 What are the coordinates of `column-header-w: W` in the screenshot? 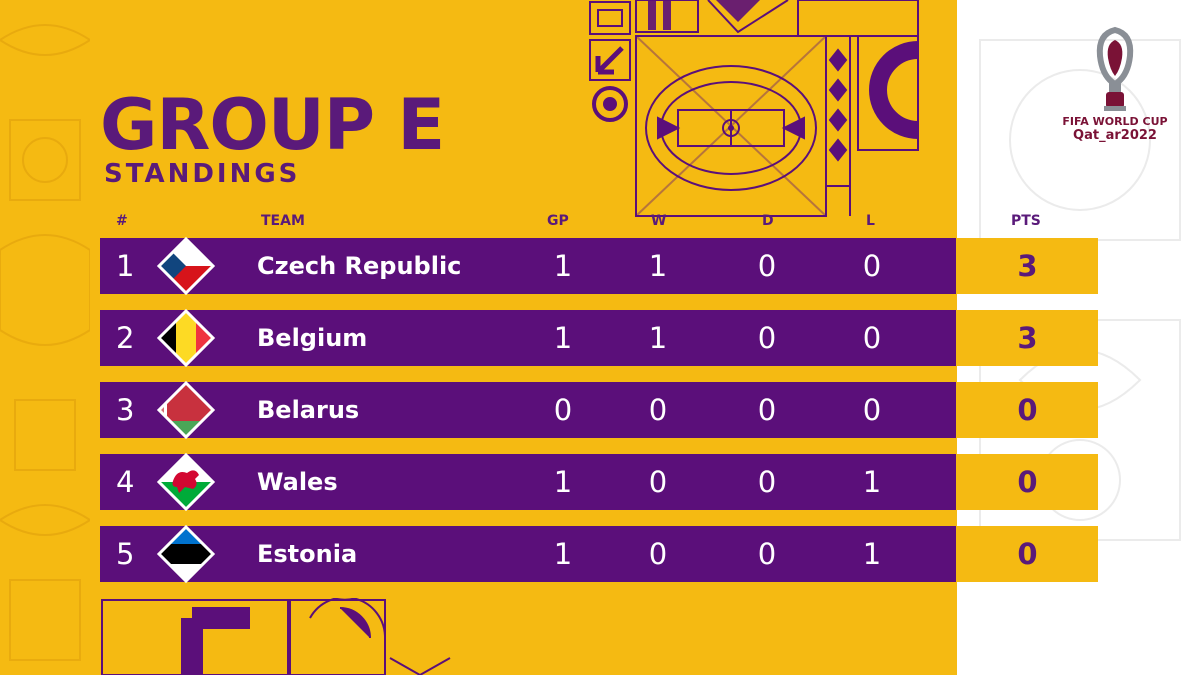 It's located at (659, 221).